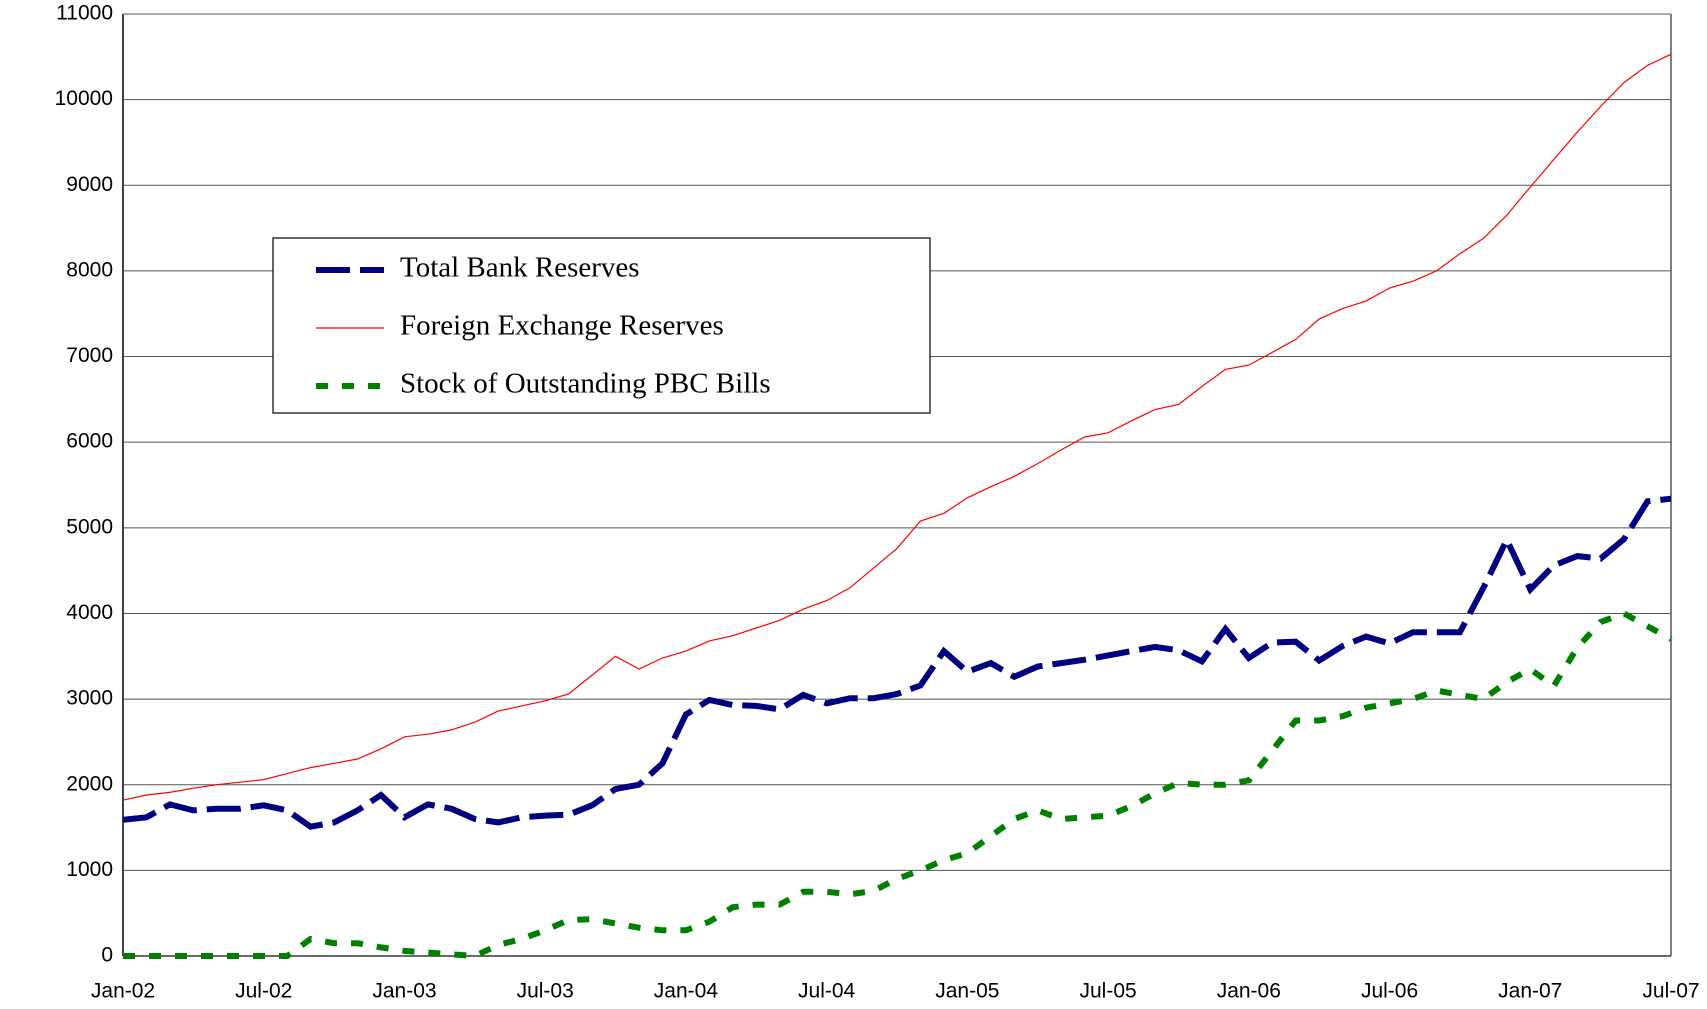  Describe the element at coordinates (562, 326) in the screenshot. I see `legend-label: Foreign Exchange Reserves` at that location.